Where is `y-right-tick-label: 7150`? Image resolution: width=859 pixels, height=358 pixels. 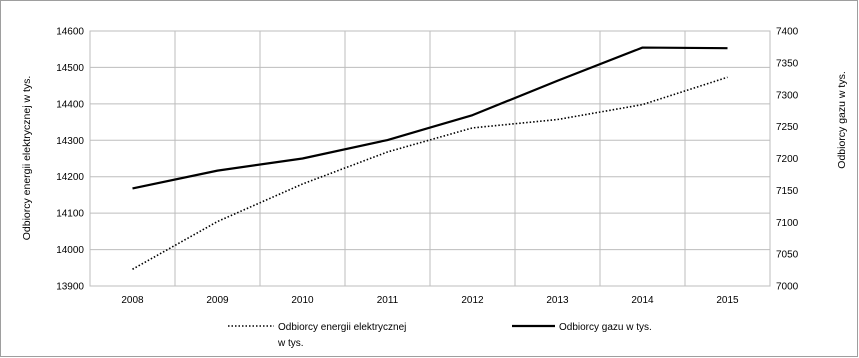 y-right-tick-label: 7150 is located at coordinates (787, 191).